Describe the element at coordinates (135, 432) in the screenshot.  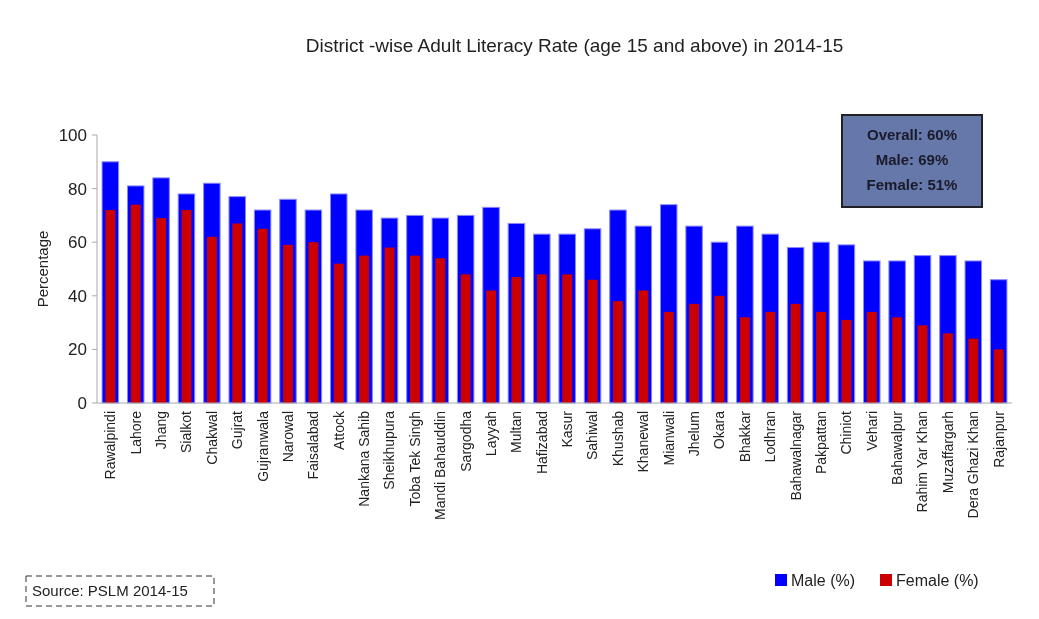
I see `x-tick-label: Lahore` at that location.